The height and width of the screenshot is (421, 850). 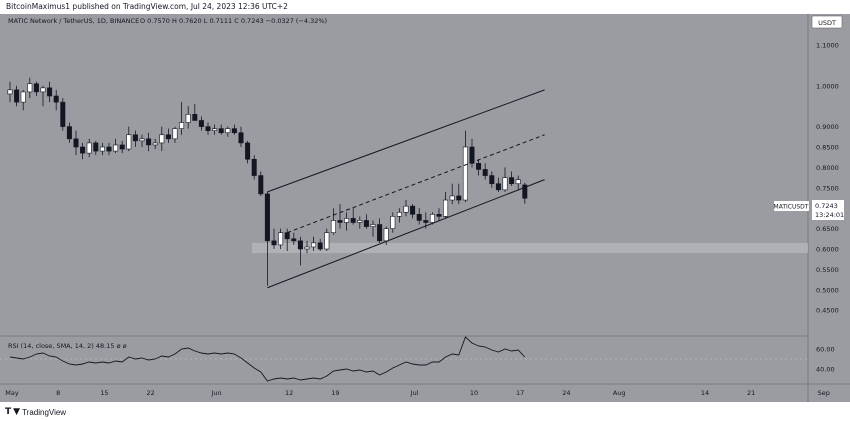 I want to click on channel-lower-line, so click(x=406, y=234).